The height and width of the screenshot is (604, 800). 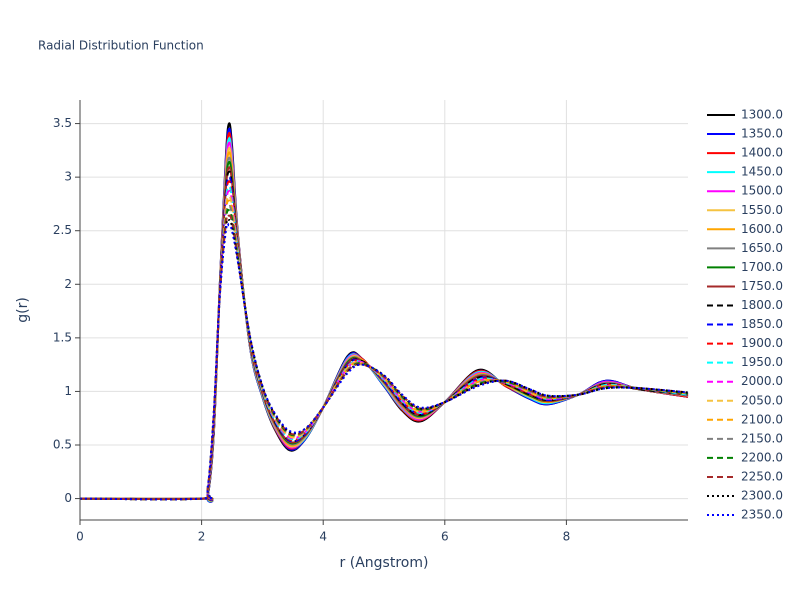 What do you see at coordinates (762, 419) in the screenshot?
I see `legend-label: 2100.0` at bounding box center [762, 419].